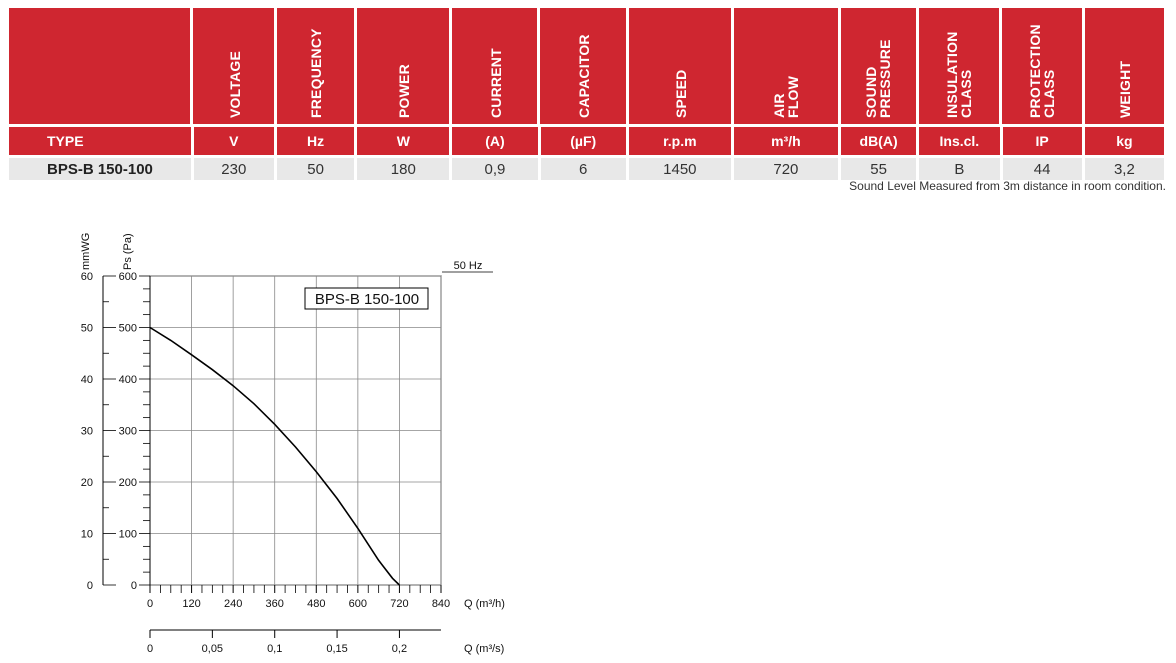 The image size is (1176, 663). Describe the element at coordinates (315, 141) in the screenshot. I see `unit-frequency: Hz` at that location.